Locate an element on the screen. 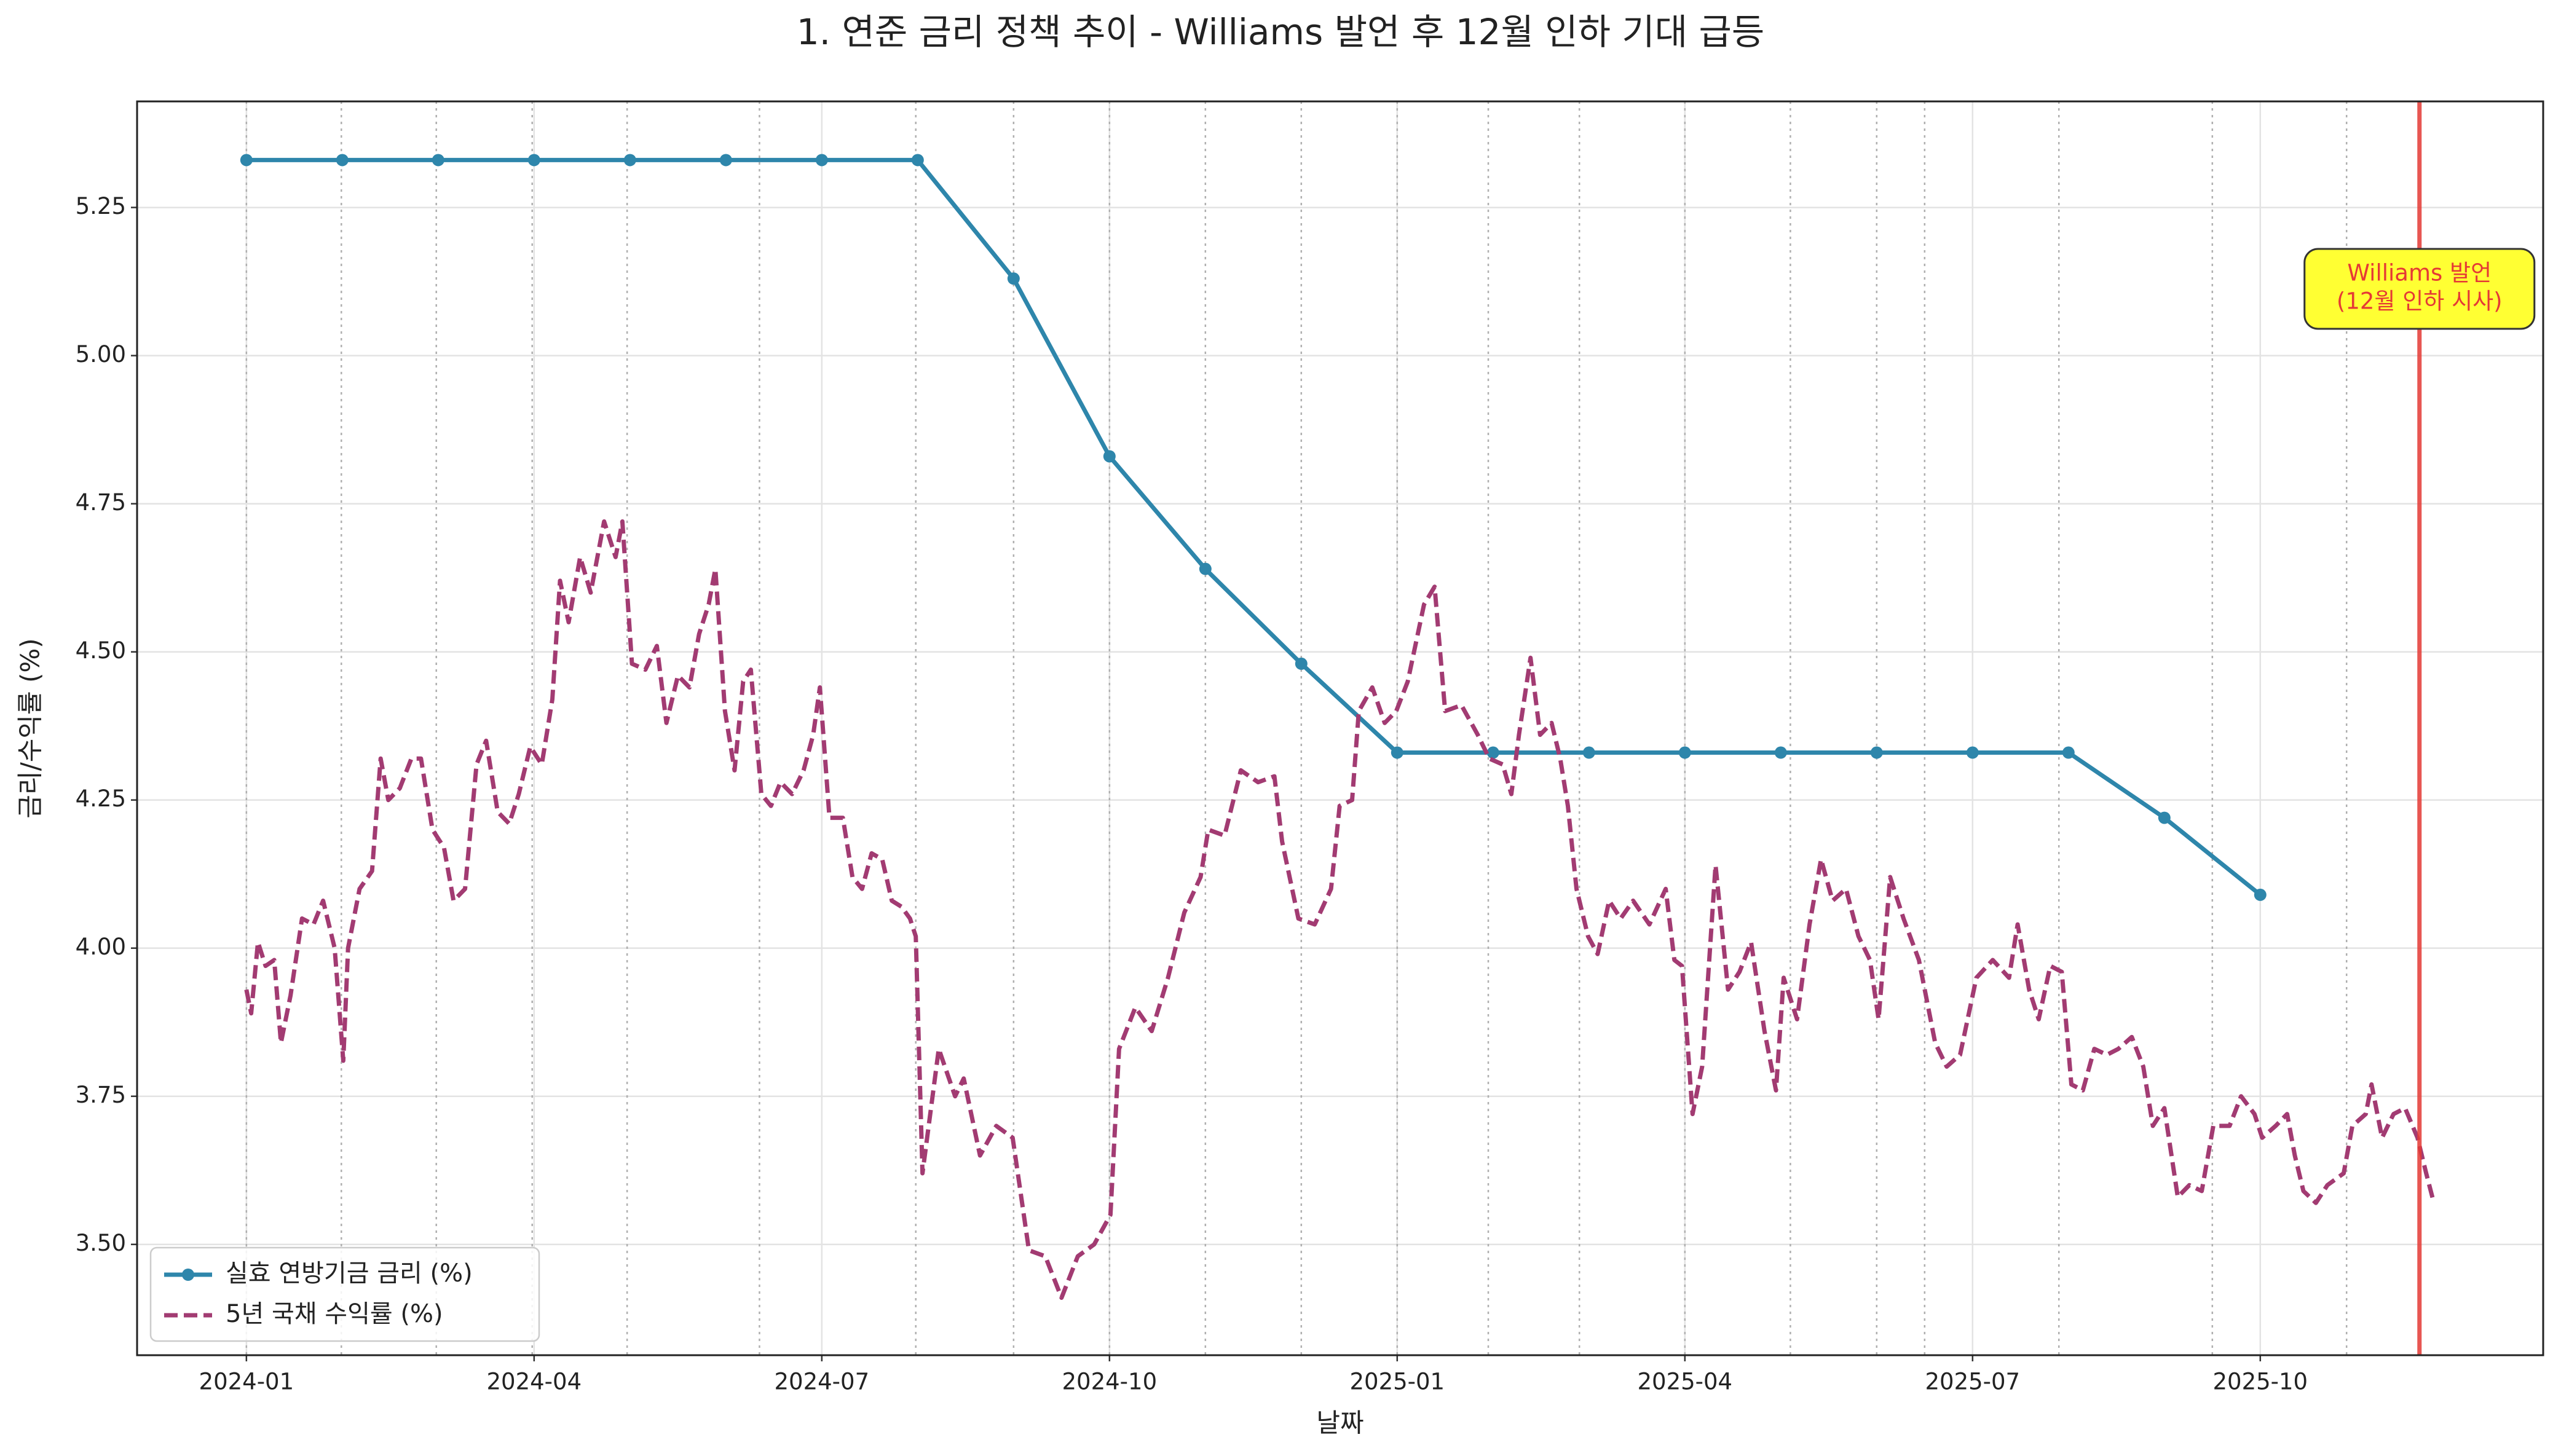 The image size is (2561, 1456). annotation-text: (12월 인하 시사) is located at coordinates (2420, 301).